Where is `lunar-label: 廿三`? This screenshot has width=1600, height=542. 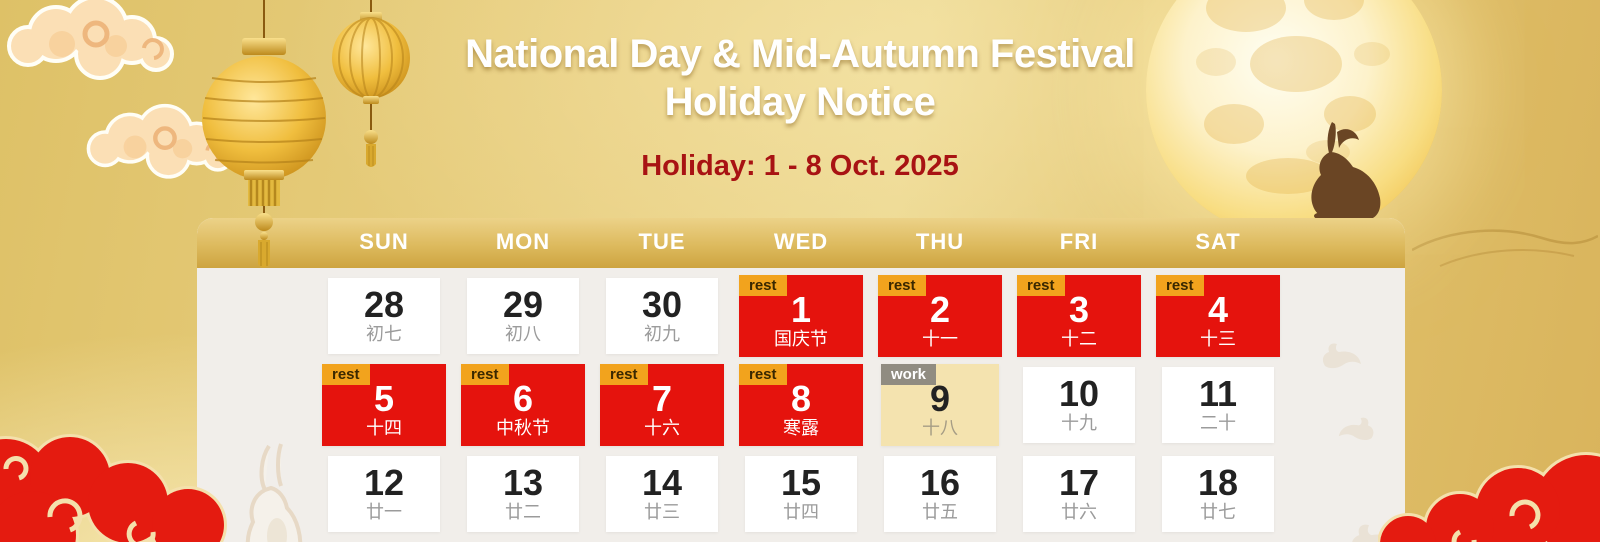
lunar-label: 廿三 is located at coordinates (662, 511).